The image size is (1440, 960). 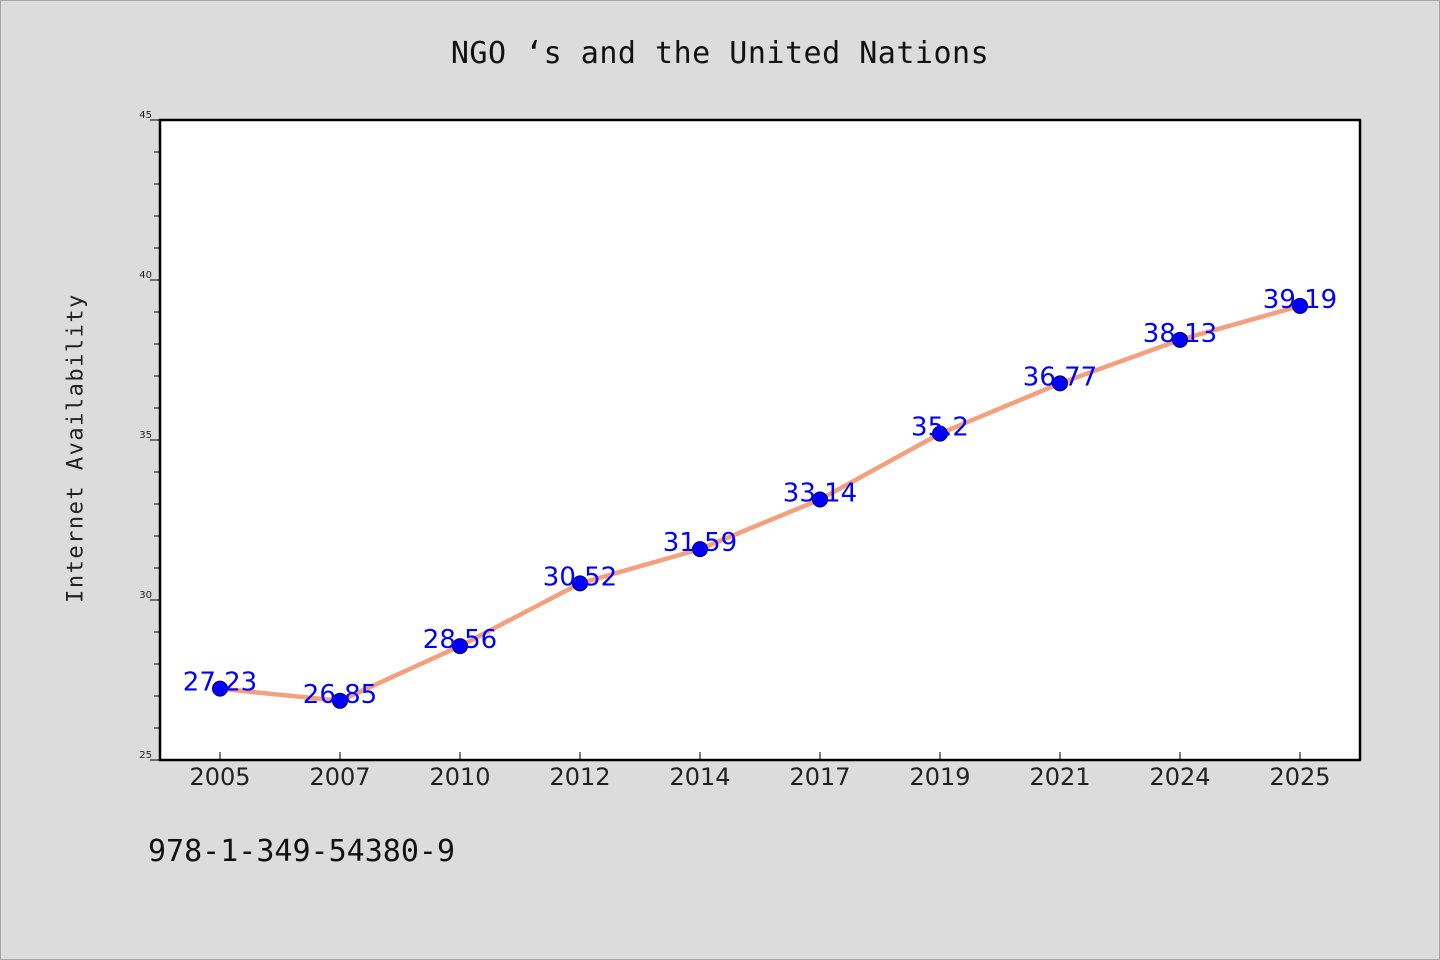 What do you see at coordinates (145, 595) in the screenshot?
I see `y-tick-label: 30` at bounding box center [145, 595].